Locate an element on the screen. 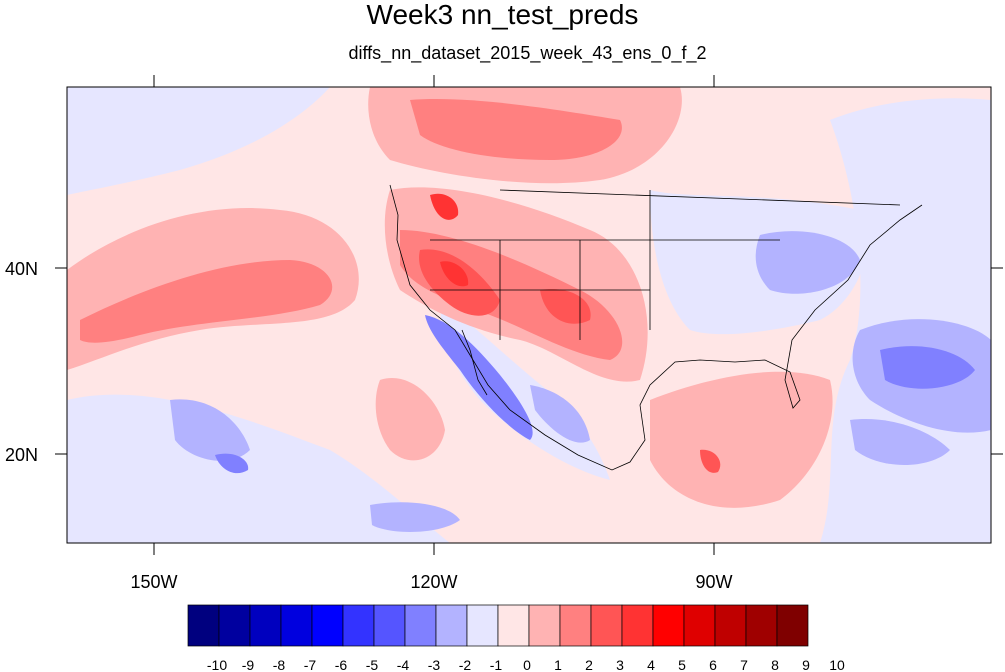  colorbar-label: -7 is located at coordinates (310, 664).